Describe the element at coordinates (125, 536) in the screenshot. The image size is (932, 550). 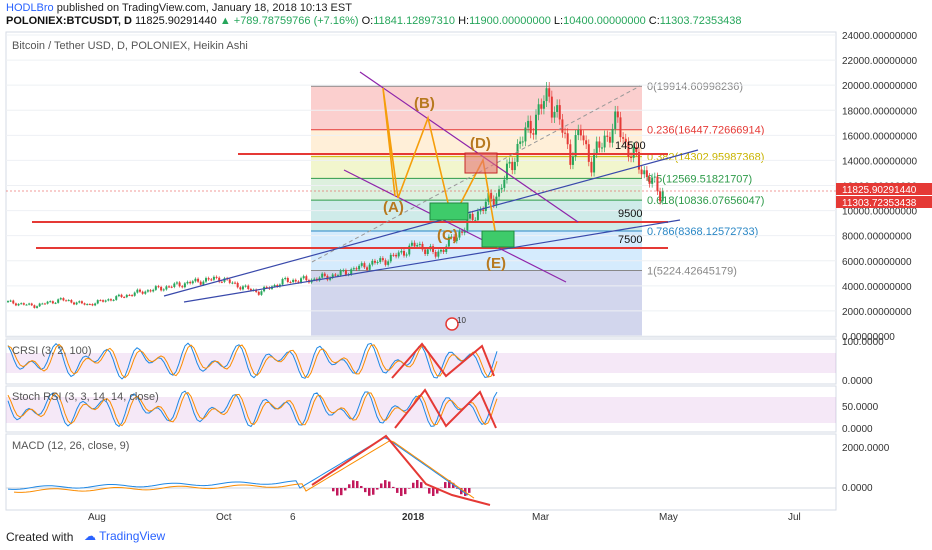
I see `tradingview-logo: ☁ TradingView` at that location.